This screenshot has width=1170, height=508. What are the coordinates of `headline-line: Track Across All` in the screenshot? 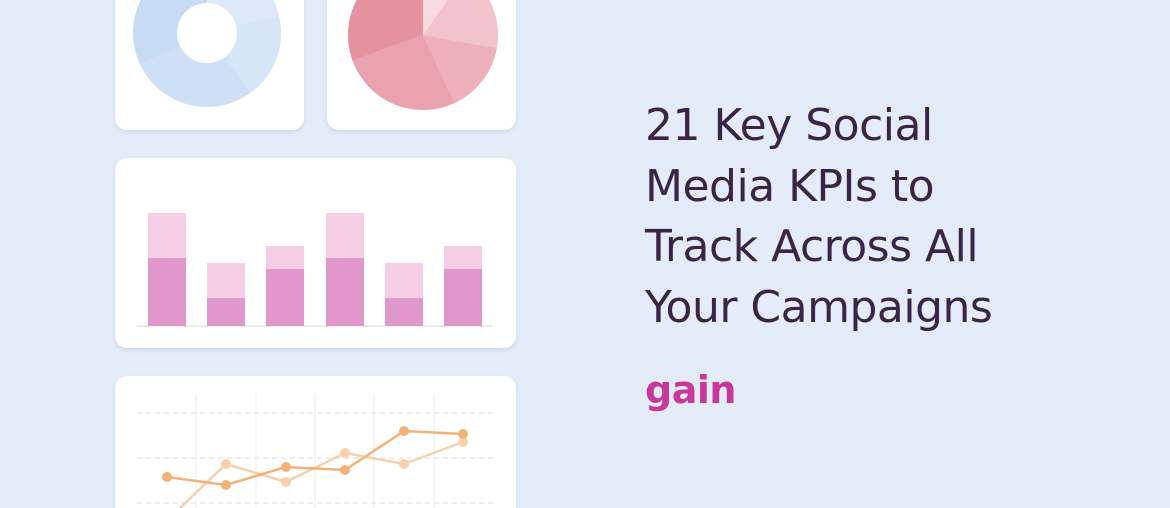 It's located at (812, 246).